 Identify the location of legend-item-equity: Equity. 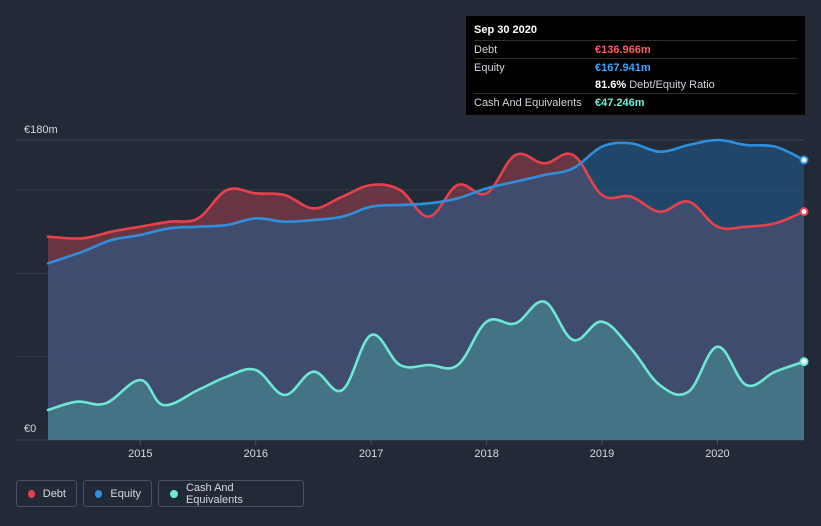
(117, 493).